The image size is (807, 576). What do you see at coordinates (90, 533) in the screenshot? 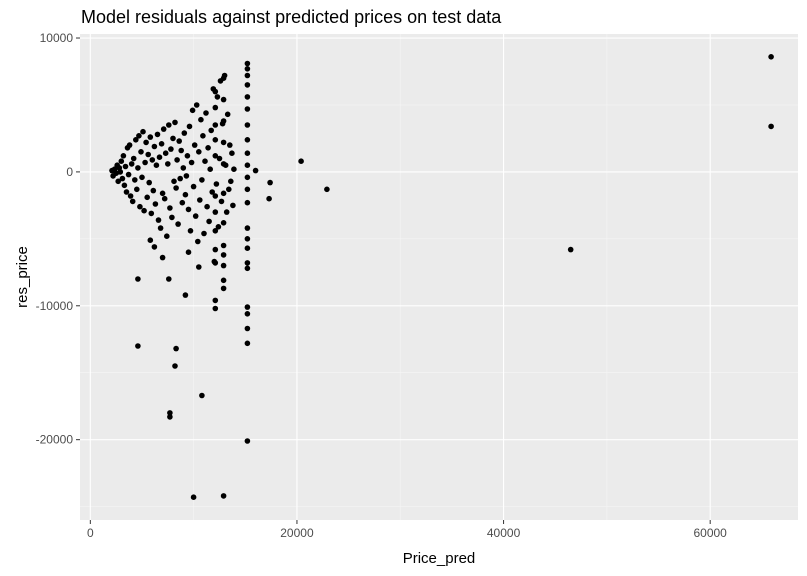
I see `x-tick-label: 0` at bounding box center [90, 533].